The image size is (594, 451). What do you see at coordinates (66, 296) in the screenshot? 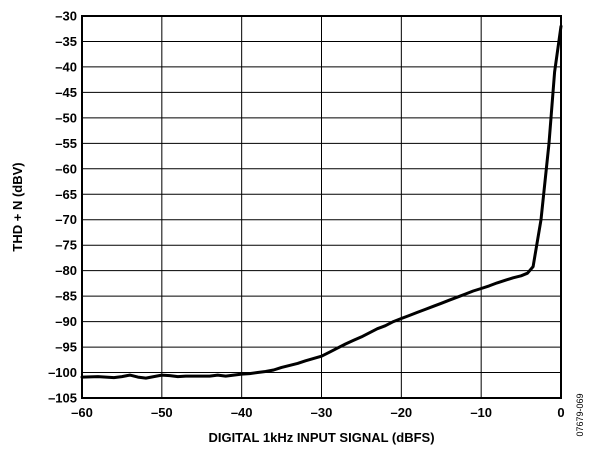
I see `y-tick-label: –85` at bounding box center [66, 296].